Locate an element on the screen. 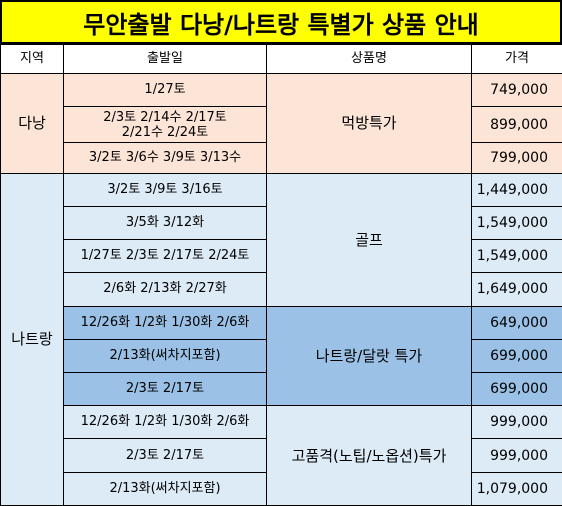  product-name-cell: 고품격(노팁/노옵션)특가 is located at coordinates (369, 455).